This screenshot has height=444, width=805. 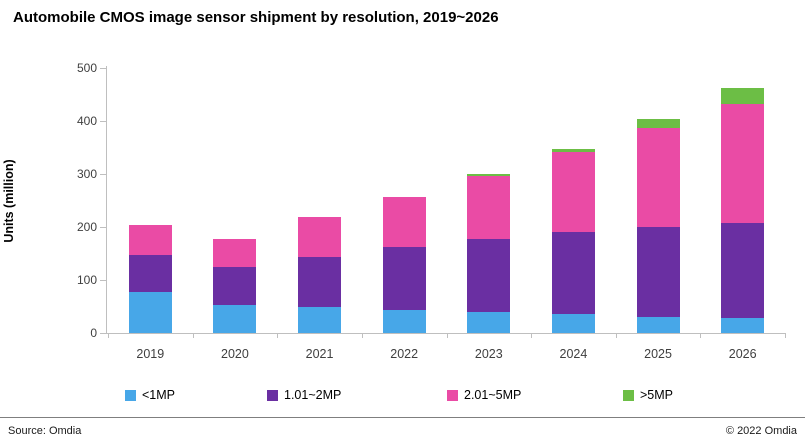 What do you see at coordinates (573, 354) in the screenshot?
I see `x-tick-label-2024: 2024` at bounding box center [573, 354].